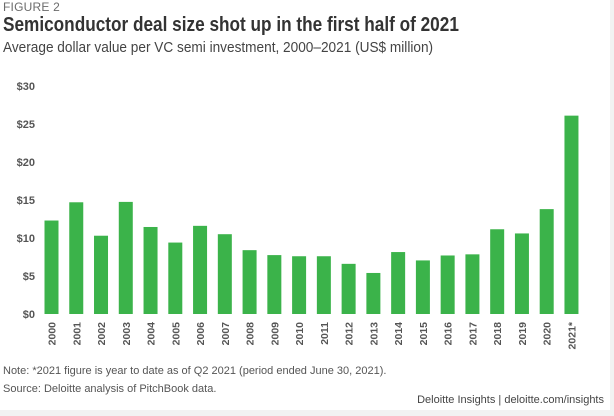  What do you see at coordinates (447, 284) in the screenshot?
I see `bar-2016` at bounding box center [447, 284].